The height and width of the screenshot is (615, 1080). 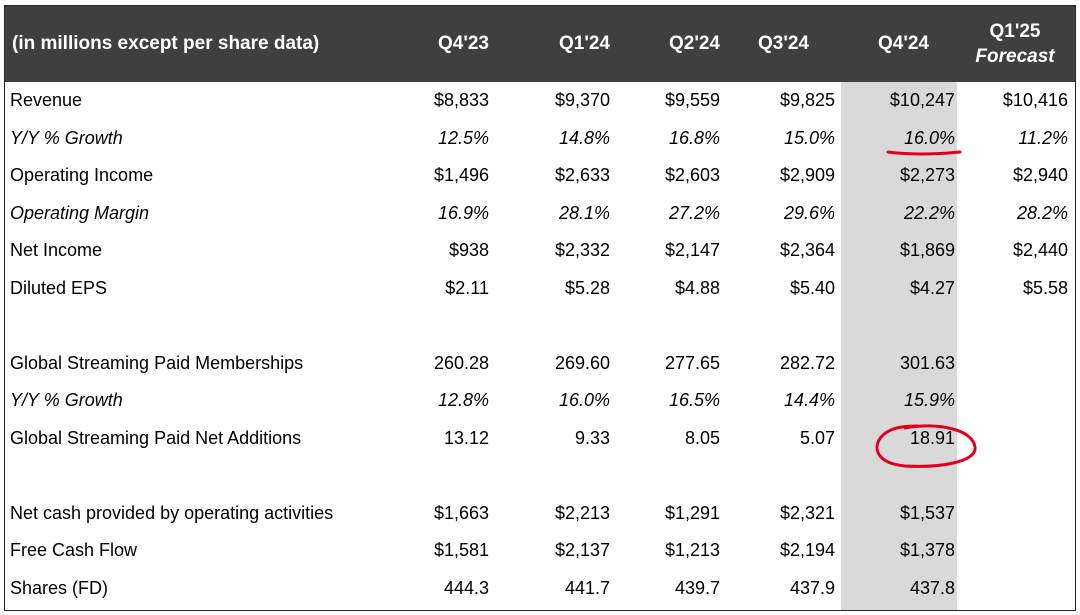 What do you see at coordinates (461, 512) in the screenshot?
I see `cell-q4-23: $1,663` at bounding box center [461, 512].